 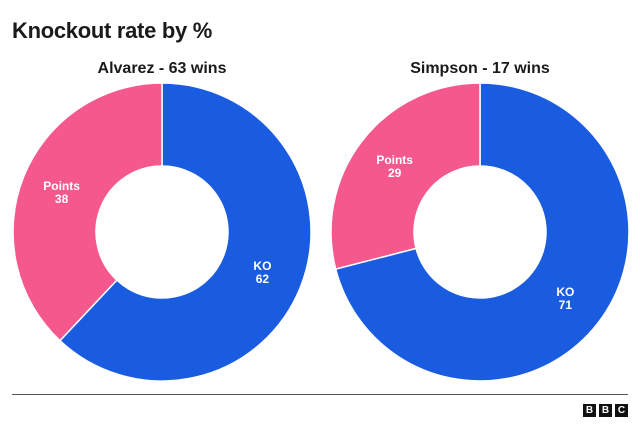 What do you see at coordinates (263, 279) in the screenshot?
I see `slice-value-ko: 62` at bounding box center [263, 279].